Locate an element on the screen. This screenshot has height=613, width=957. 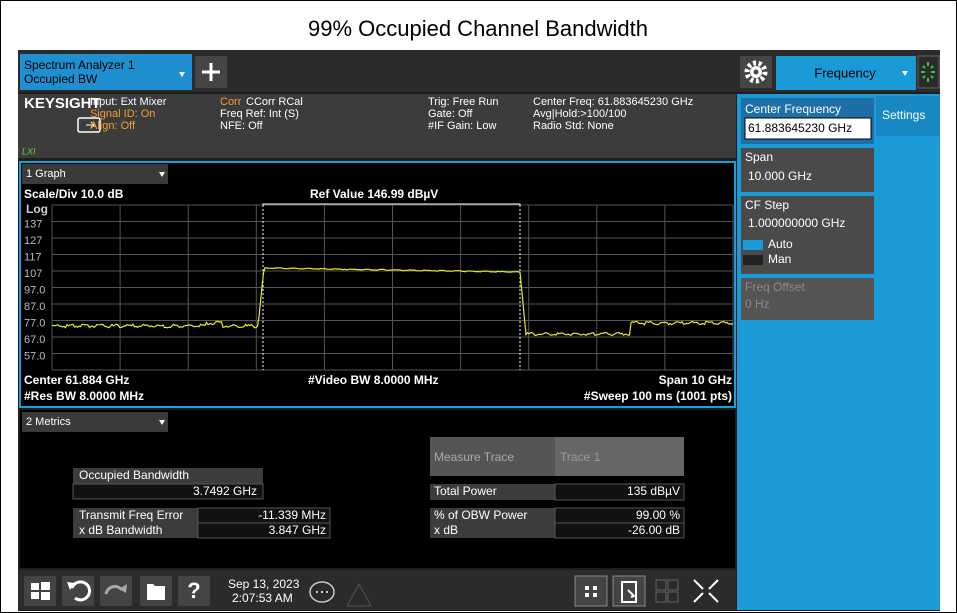
trig-status: Trig: Free Run is located at coordinates (463, 102).